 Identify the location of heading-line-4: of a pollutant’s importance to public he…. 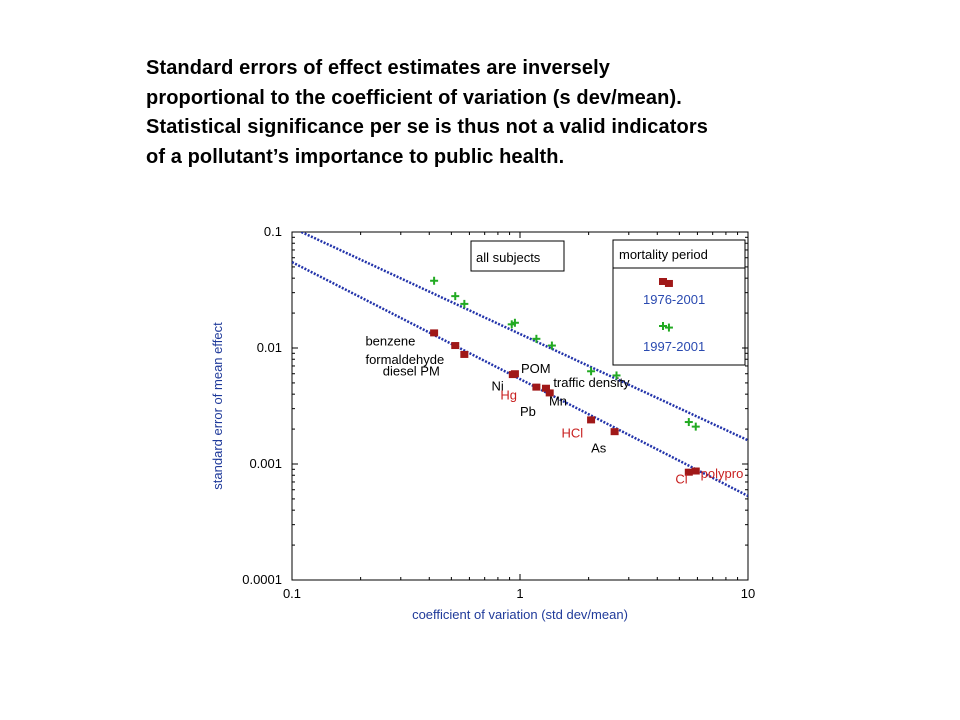
(355, 156).